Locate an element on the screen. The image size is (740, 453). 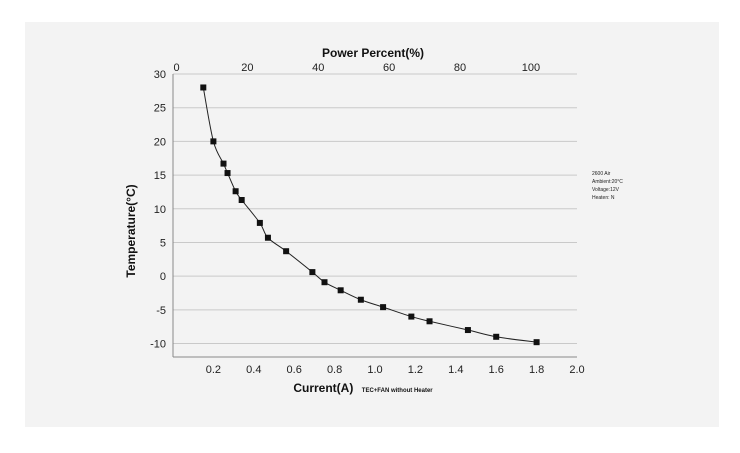
y-tick-labels: 30 25 20 15 10 5 0 -5 -10 is located at coordinates (158, 210).